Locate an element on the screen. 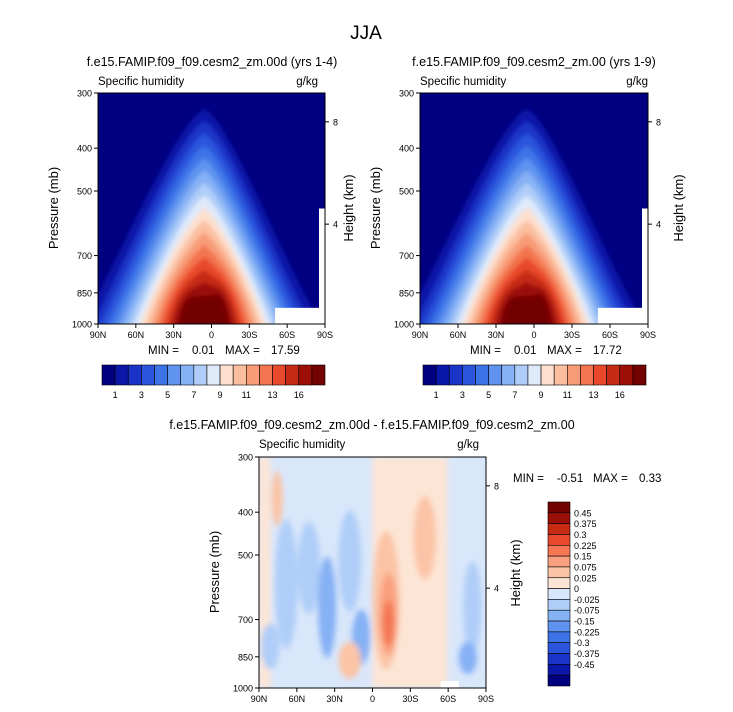 The height and width of the screenshot is (712, 733). panel-1-variable-label: Specific humidity is located at coordinates (141, 82).